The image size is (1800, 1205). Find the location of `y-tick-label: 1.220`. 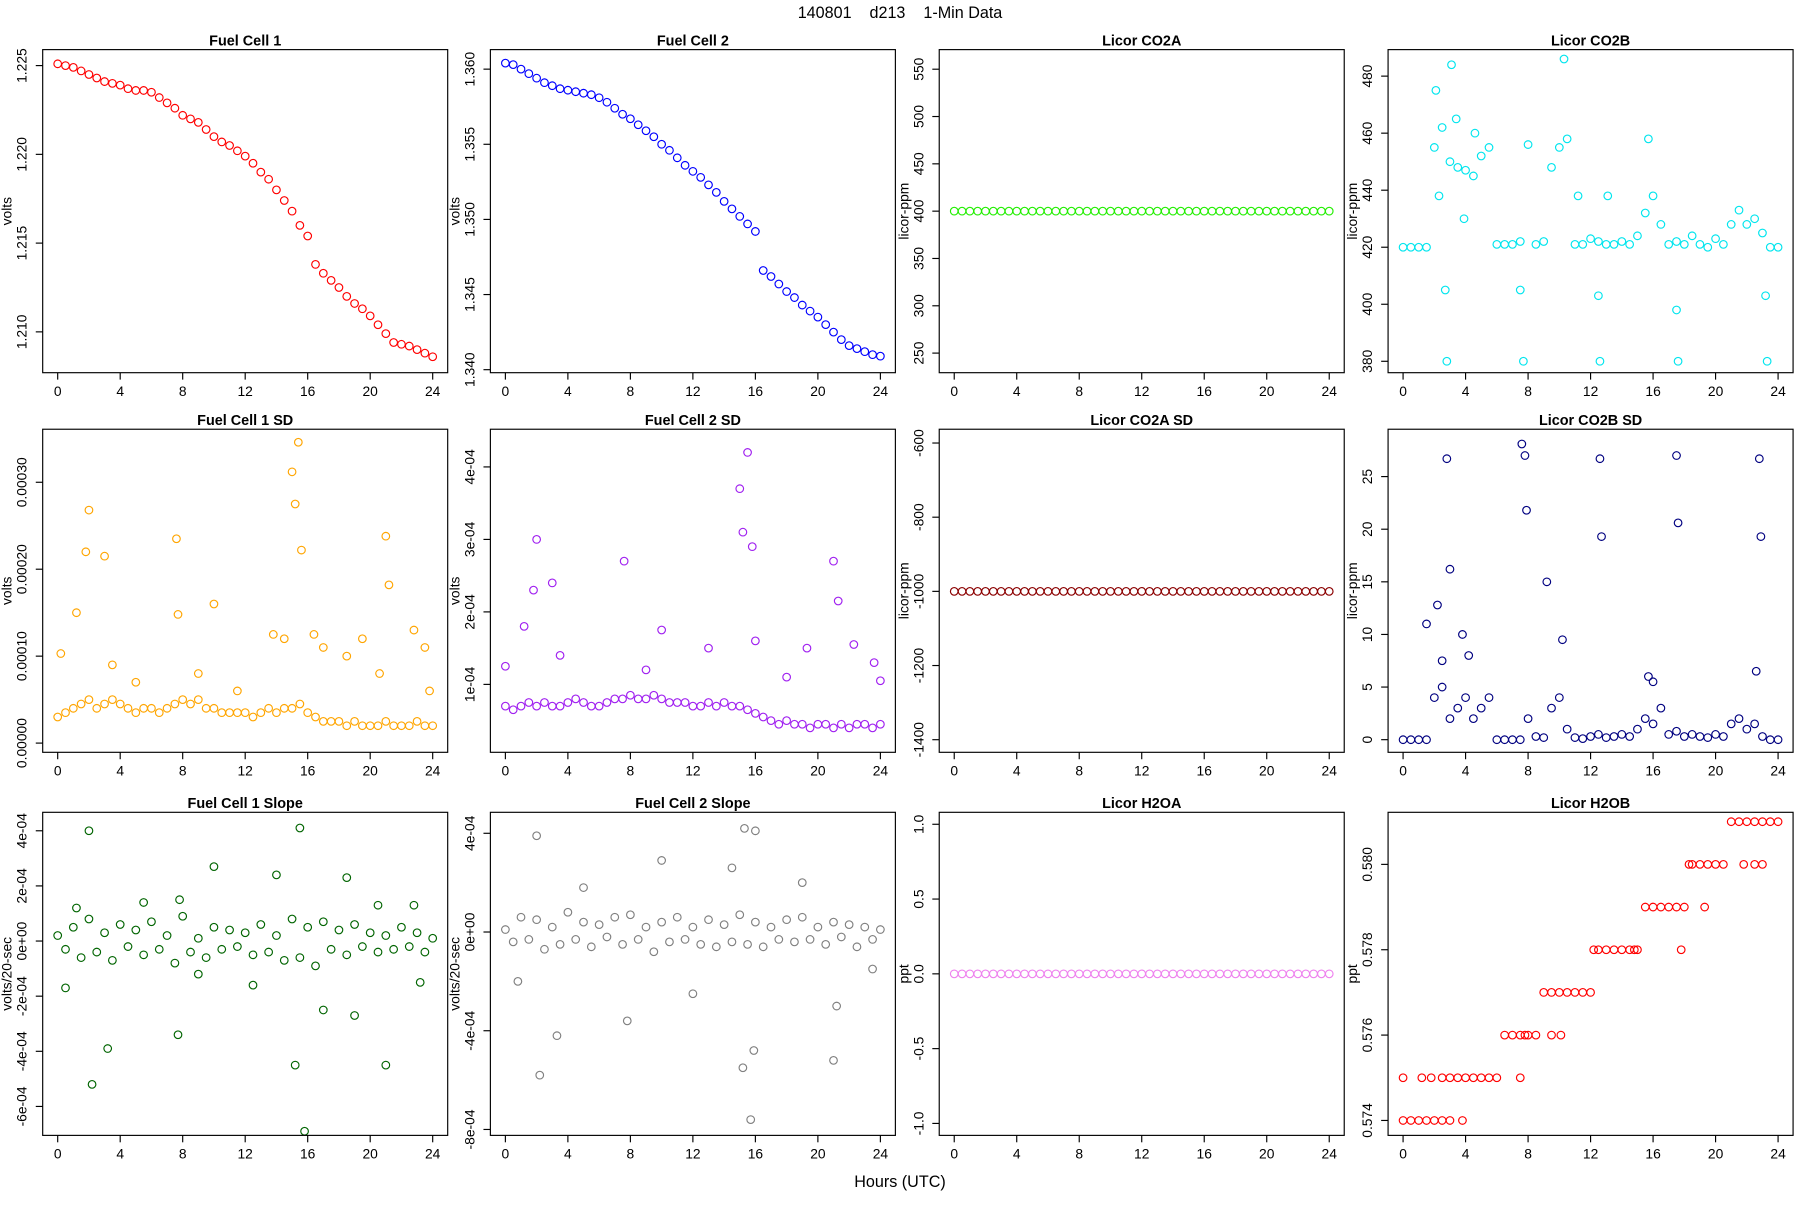

y-tick-label: 1.220 is located at coordinates (22, 154).